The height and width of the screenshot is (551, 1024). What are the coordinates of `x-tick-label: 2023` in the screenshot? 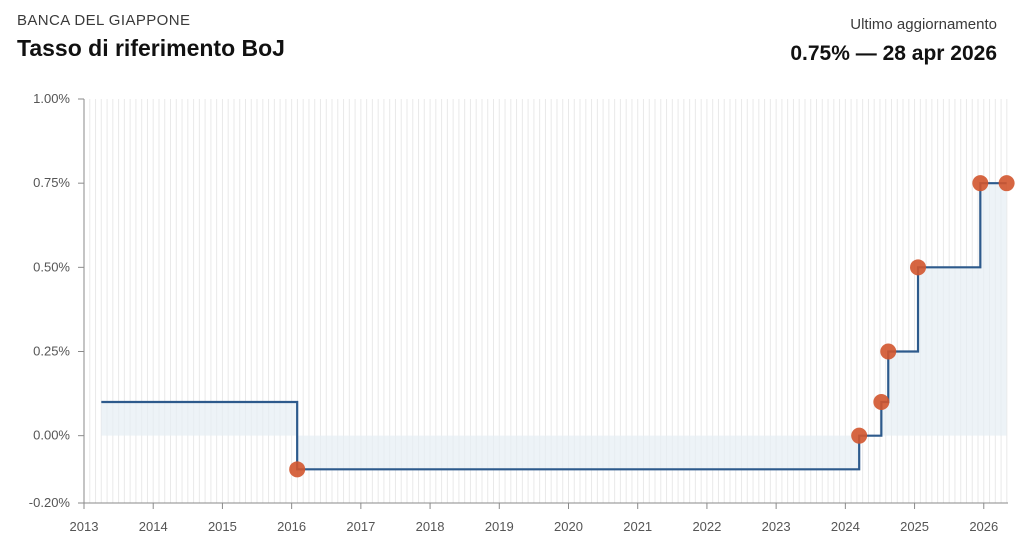 It's located at (776, 526).